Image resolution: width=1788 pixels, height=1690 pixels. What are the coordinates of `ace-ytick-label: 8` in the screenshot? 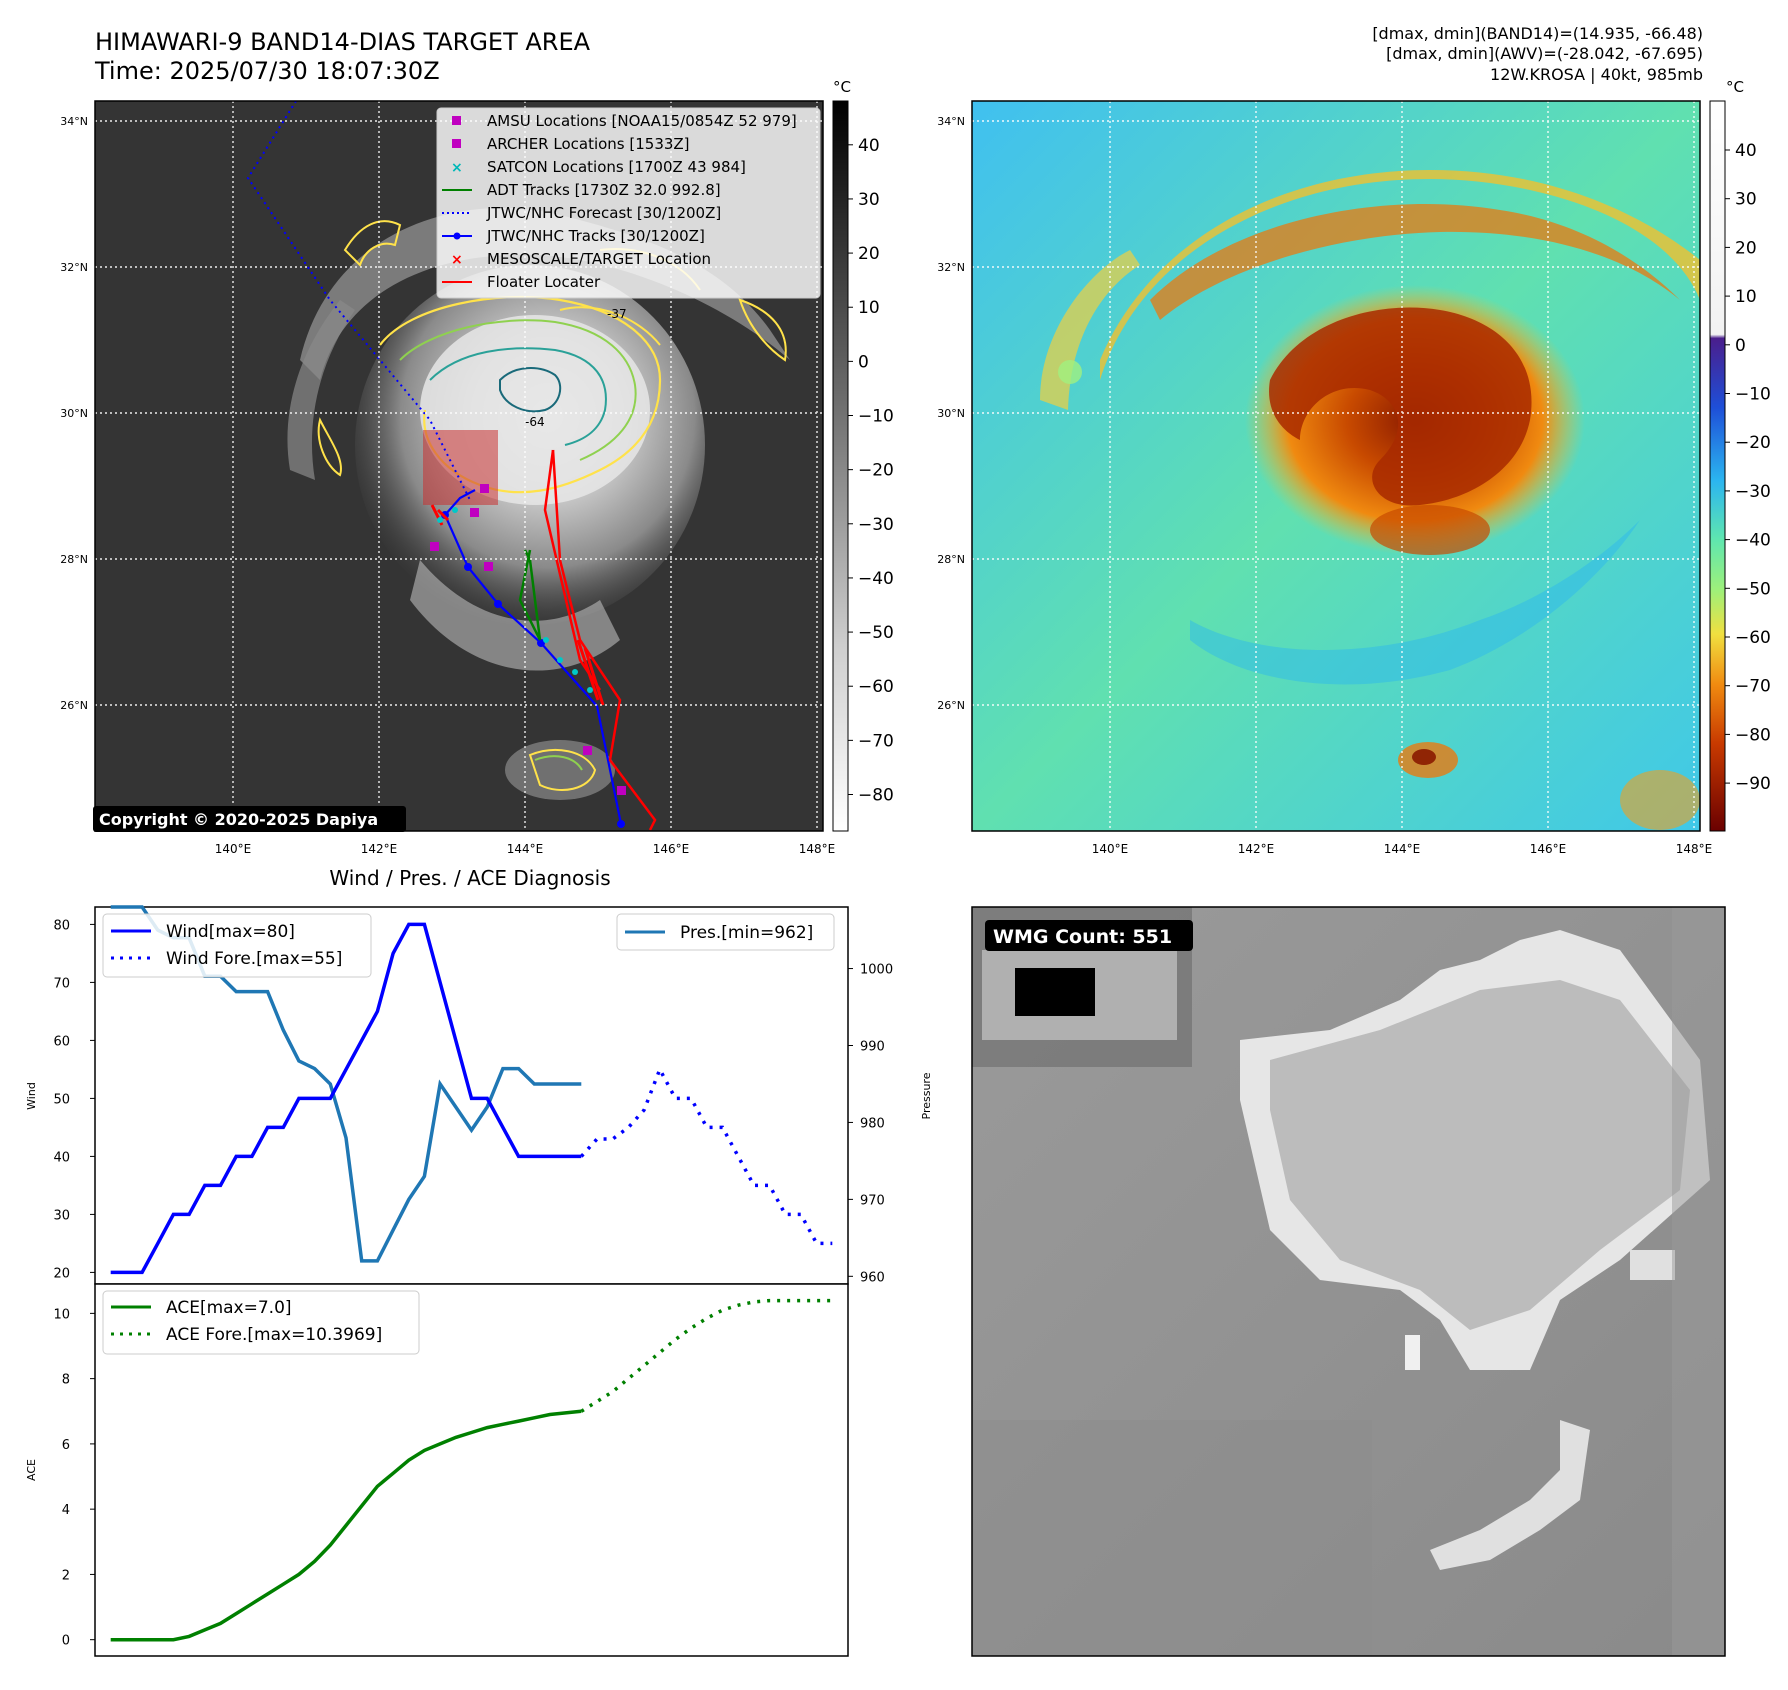 It's located at (66, 1380).